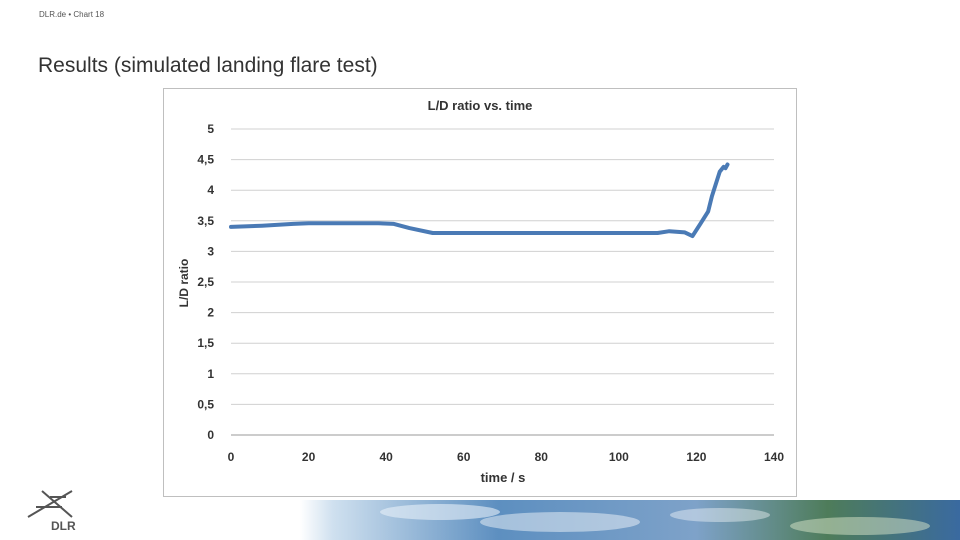  What do you see at coordinates (386, 457) in the screenshot?
I see `x-tick-label: 40` at bounding box center [386, 457].